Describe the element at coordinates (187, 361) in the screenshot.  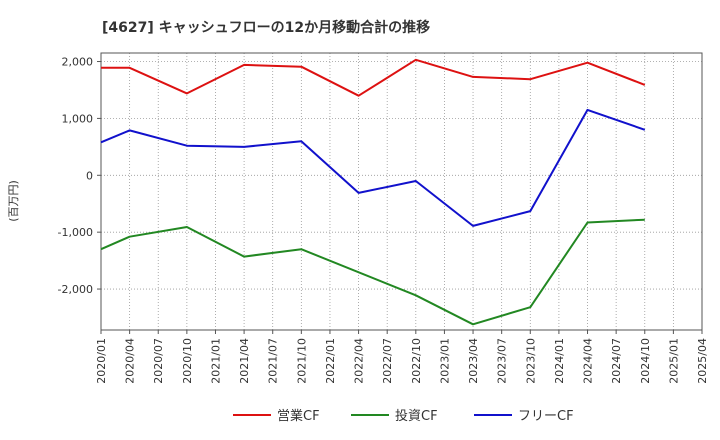
I see `x-tick-label: 2020/10` at that location.